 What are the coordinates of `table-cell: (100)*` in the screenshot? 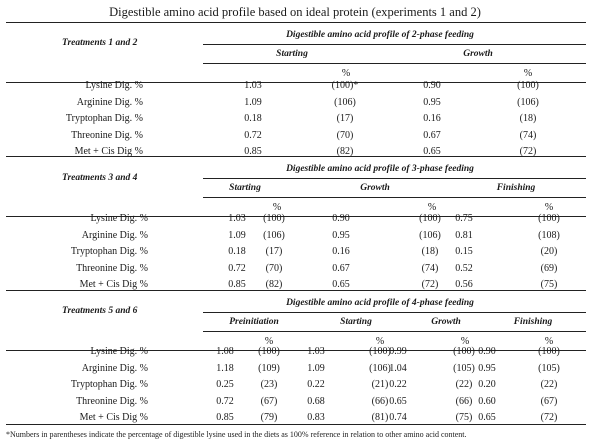 It's located at (345, 85).